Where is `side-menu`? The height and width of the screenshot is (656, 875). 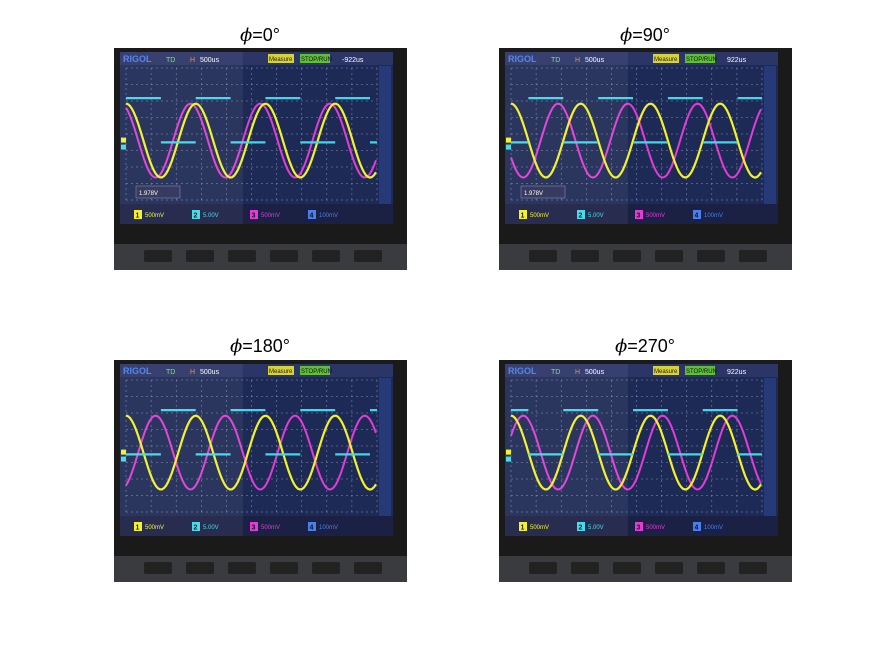
side-menu is located at coordinates (770, 142).